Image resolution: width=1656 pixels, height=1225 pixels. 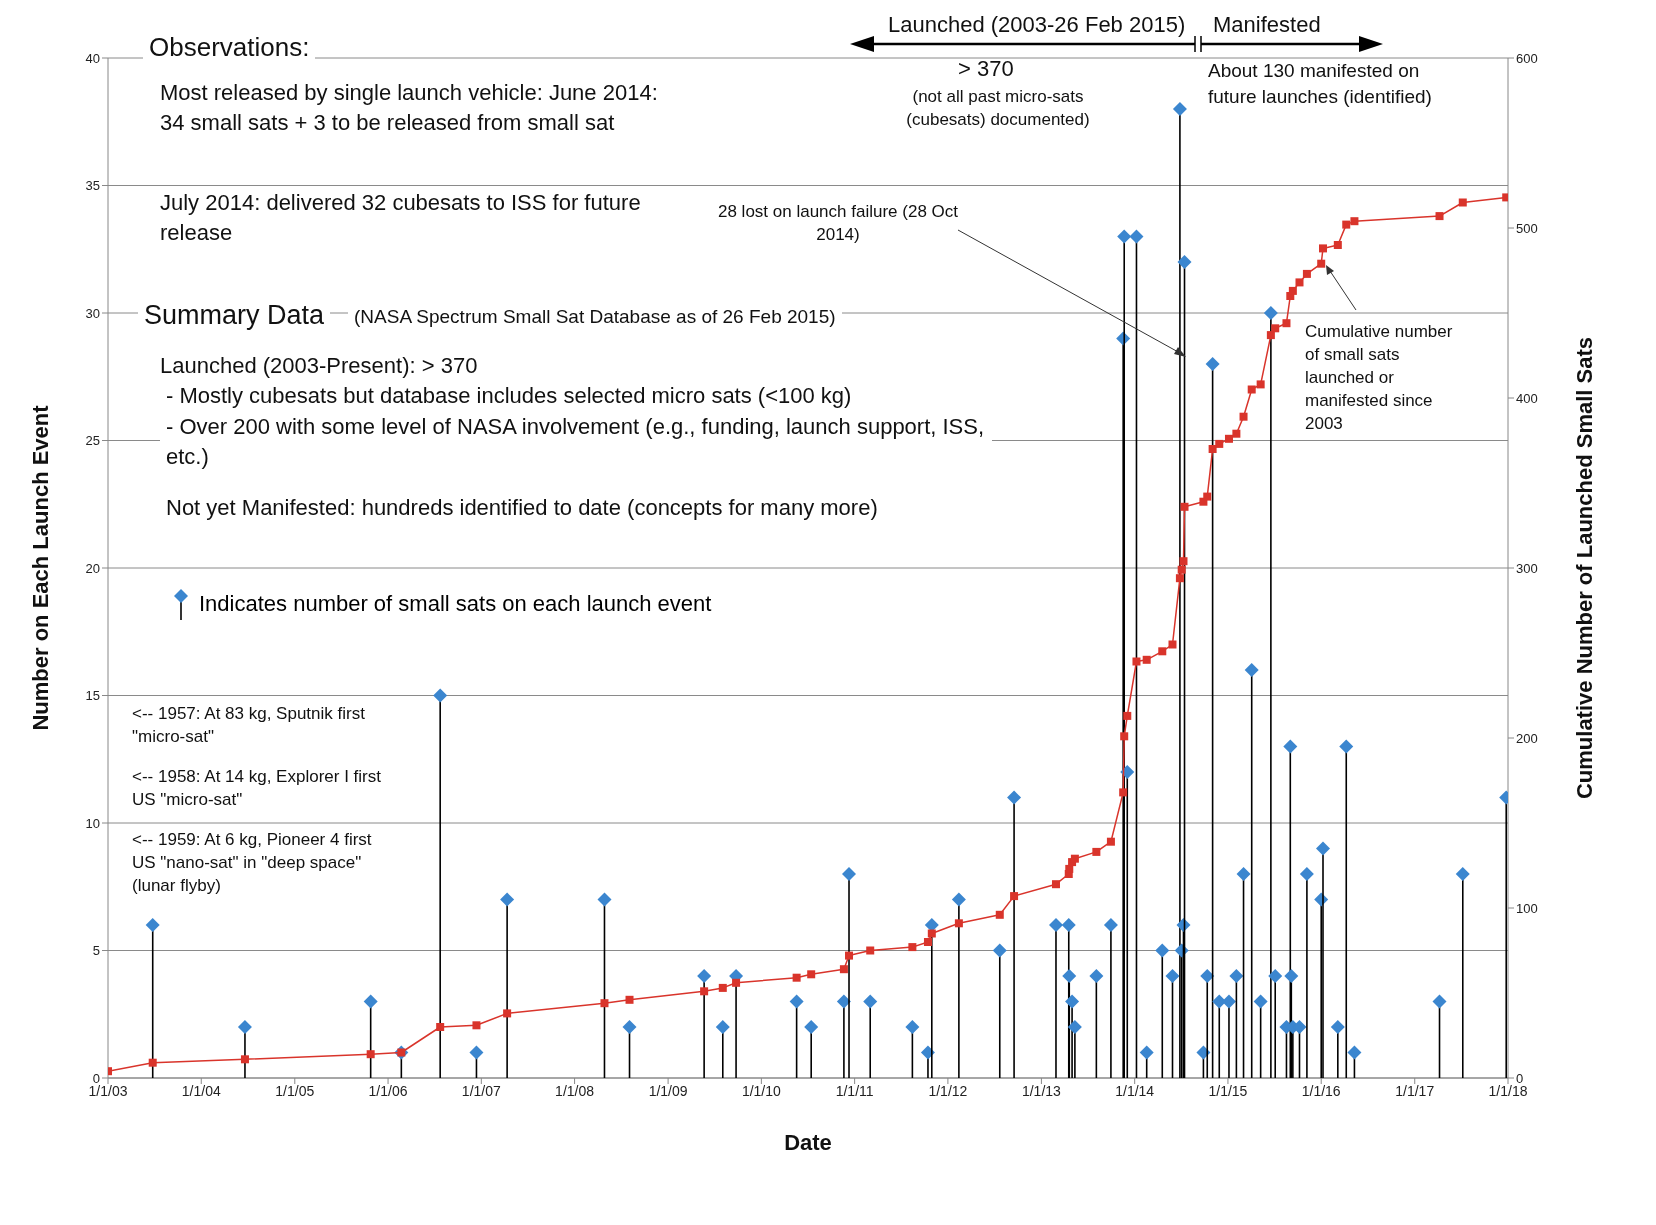 I want to click on annotation: Observations:, so click(x=229, y=48).